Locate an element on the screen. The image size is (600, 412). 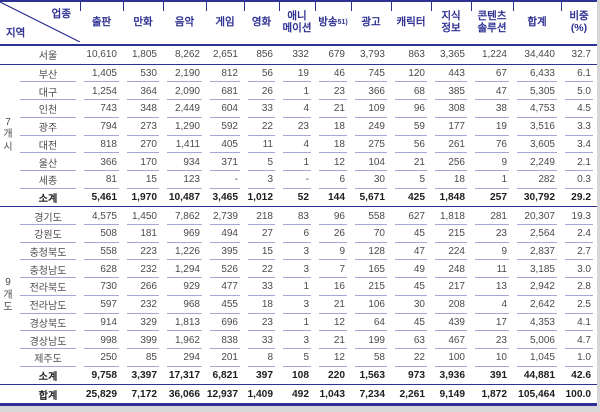
value-cell: 2,739 is located at coordinates (225, 216).